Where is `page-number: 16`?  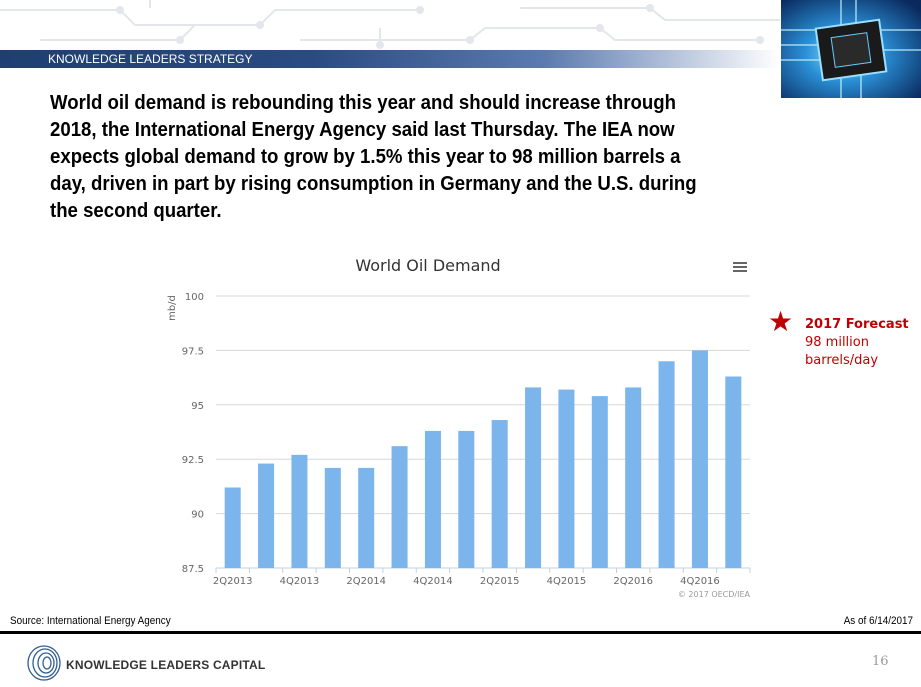 page-number: 16 is located at coordinates (880, 661).